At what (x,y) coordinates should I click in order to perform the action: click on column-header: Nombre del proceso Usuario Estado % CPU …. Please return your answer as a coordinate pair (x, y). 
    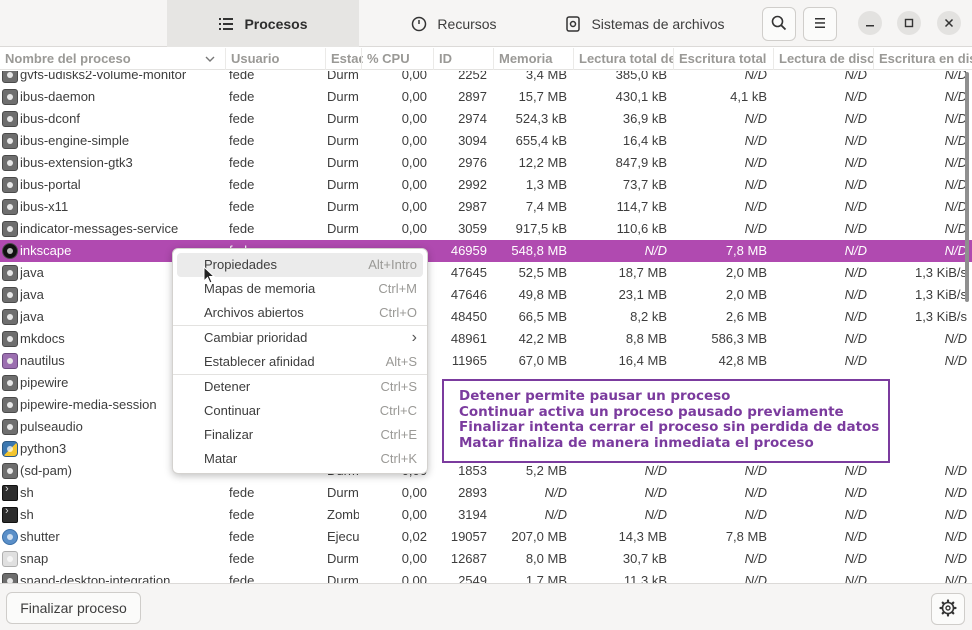
    Looking at the image, I should click on (486, 59).